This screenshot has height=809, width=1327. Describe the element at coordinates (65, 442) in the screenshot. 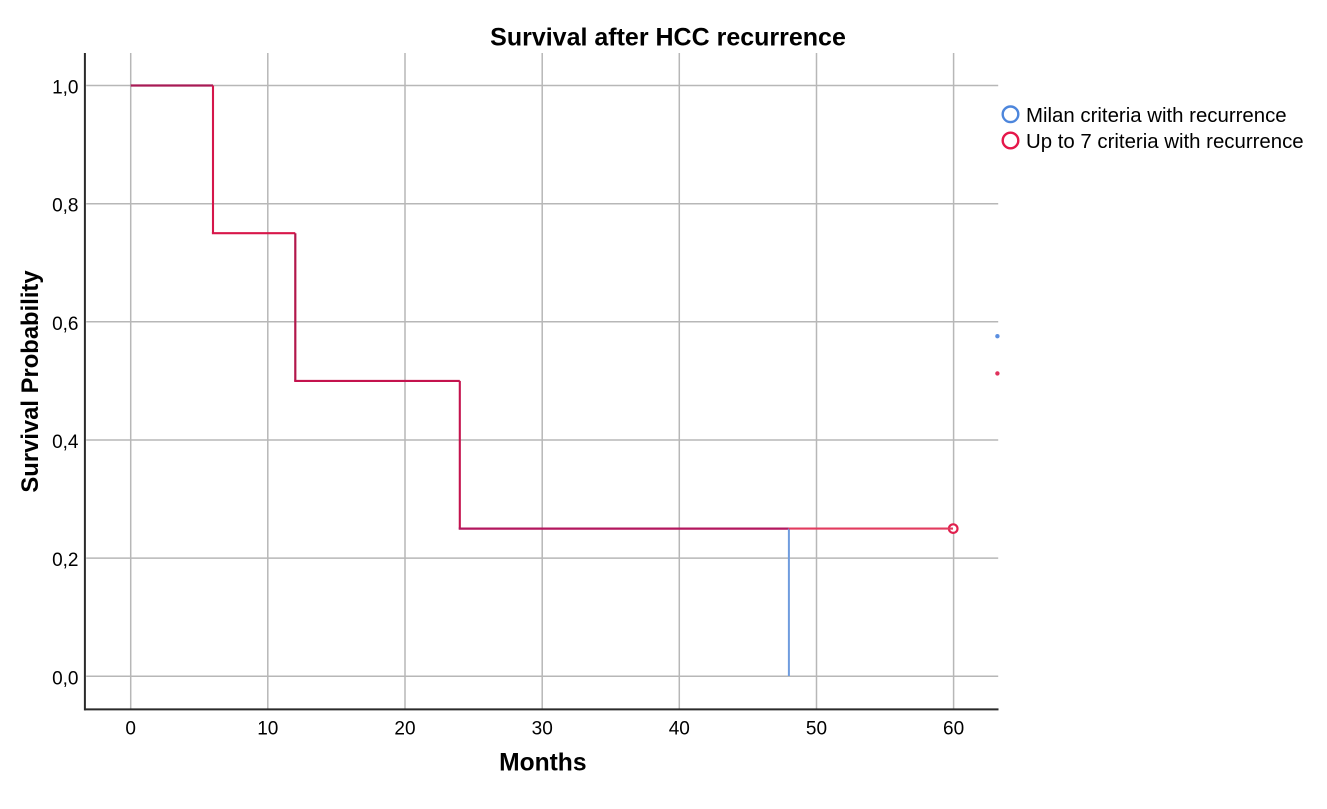

I see `svg-text: 0,4` at that location.